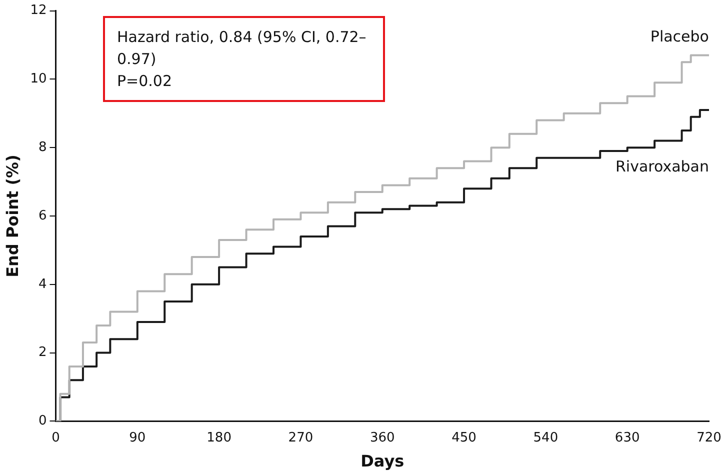 Image resolution: width=727 pixels, height=476 pixels. I want to click on x-tick-label: 630, so click(627, 438).